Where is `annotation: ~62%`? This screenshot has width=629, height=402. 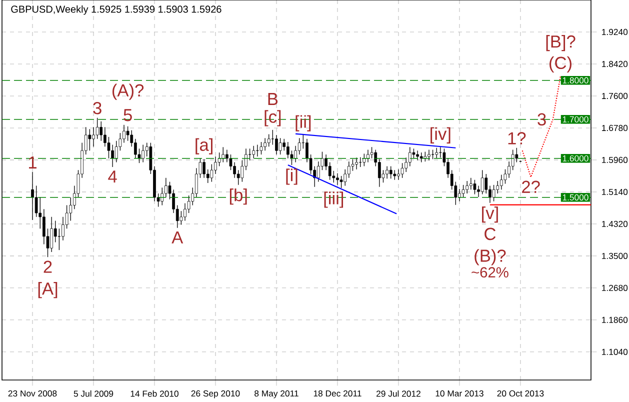
annotation: ~62% is located at coordinates (490, 272).